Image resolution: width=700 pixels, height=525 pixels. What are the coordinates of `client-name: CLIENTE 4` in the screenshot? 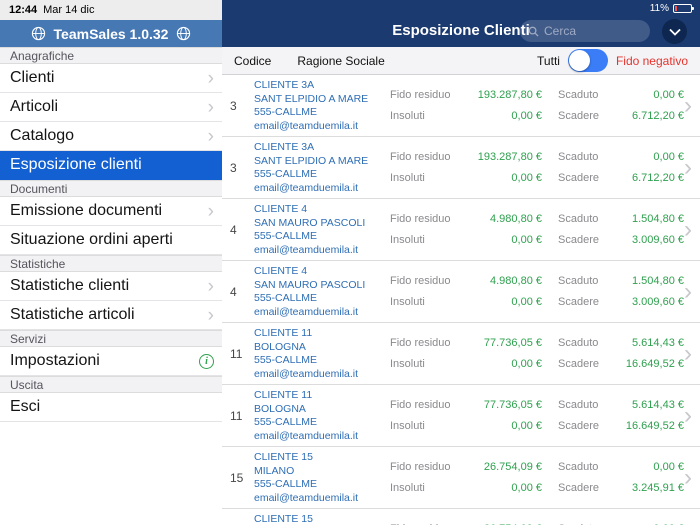 It's located at (281, 209).